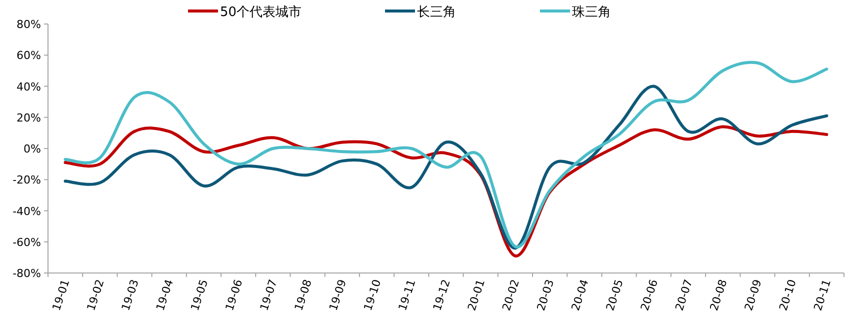  I want to click on x-tick-label: 20-04, so click(580, 295).